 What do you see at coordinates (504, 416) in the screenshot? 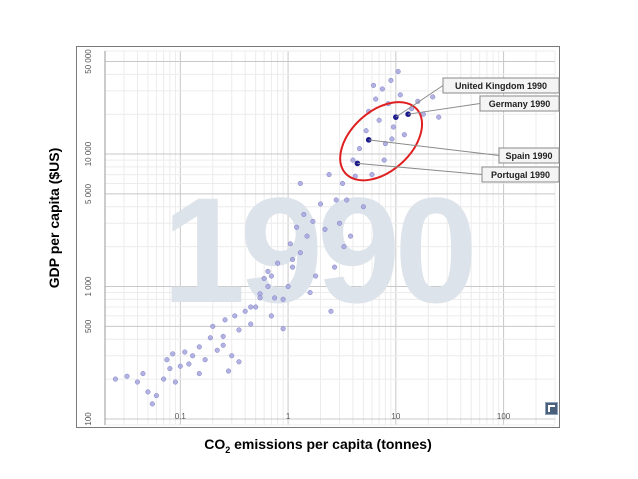
I see `x-tick-label: 100` at bounding box center [504, 416].